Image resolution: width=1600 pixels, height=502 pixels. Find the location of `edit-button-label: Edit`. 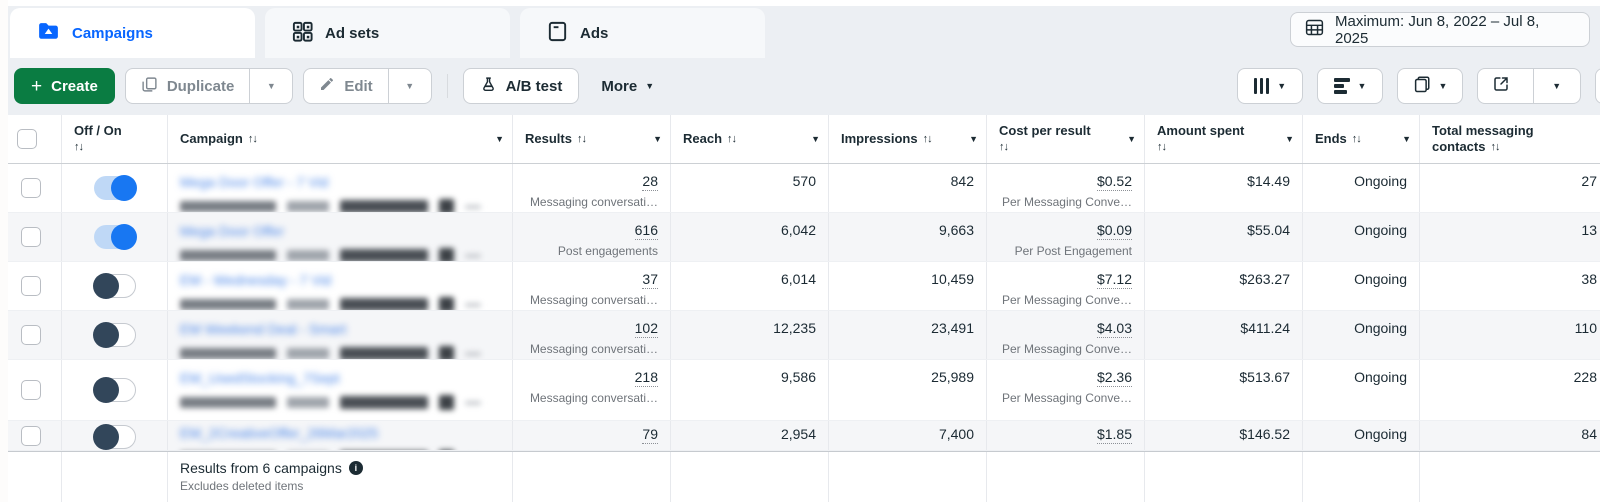

edit-button-label: Edit is located at coordinates (358, 86).